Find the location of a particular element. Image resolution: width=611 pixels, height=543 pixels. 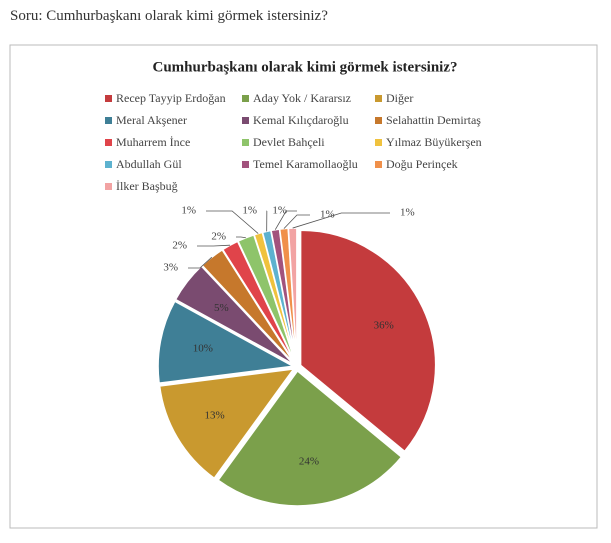

value-label: 24% is located at coordinates (309, 462).